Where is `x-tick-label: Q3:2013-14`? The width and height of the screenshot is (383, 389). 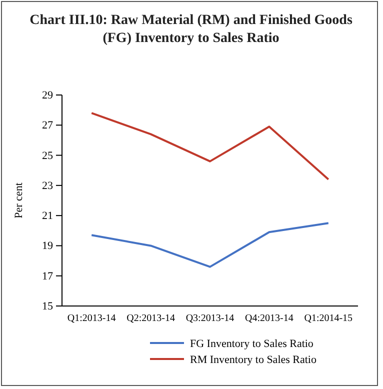
x-tick-label: Q3:2013-14 is located at coordinates (210, 318).